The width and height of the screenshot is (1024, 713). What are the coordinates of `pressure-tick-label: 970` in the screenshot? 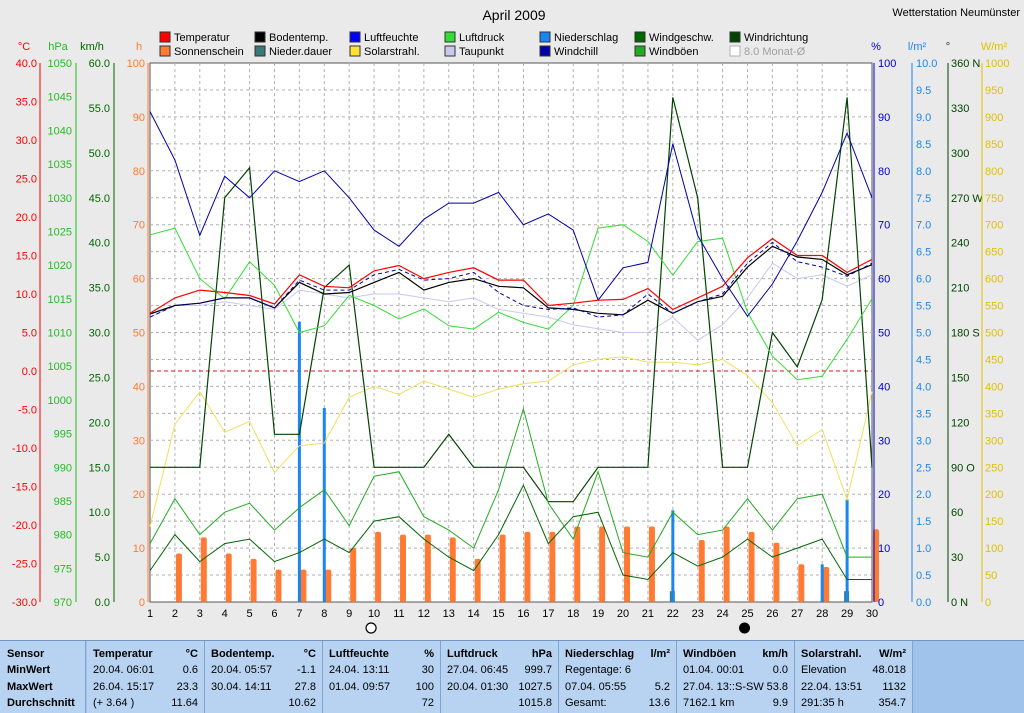 It's located at (63, 603).